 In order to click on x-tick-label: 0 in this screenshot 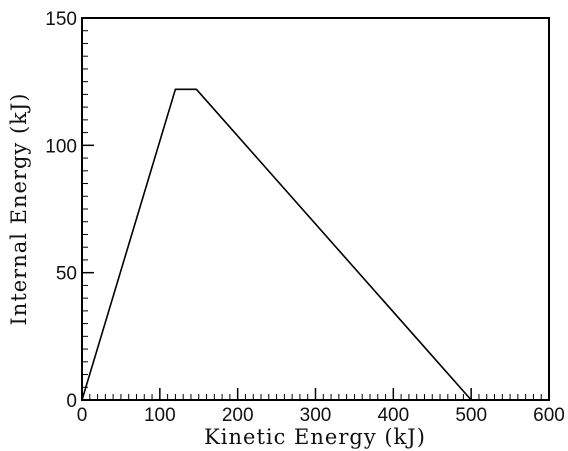, I will do `click(82, 415)`.